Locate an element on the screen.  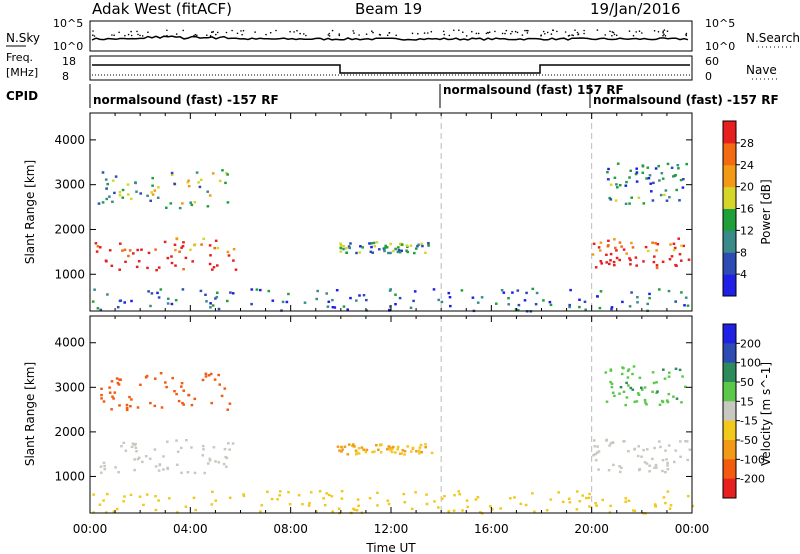
nave-tick-bottom: 0 is located at coordinates (708, 76).